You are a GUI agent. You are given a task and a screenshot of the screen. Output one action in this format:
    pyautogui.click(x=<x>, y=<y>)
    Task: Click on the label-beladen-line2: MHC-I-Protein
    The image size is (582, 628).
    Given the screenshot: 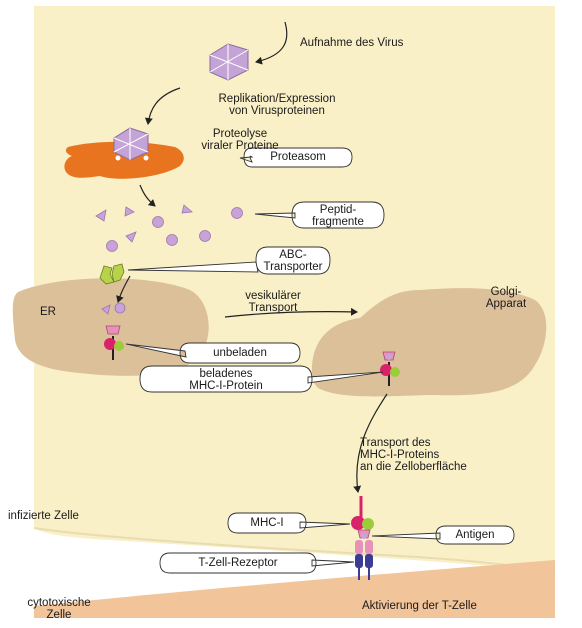 What is the action you would take?
    pyautogui.click(x=226, y=386)
    